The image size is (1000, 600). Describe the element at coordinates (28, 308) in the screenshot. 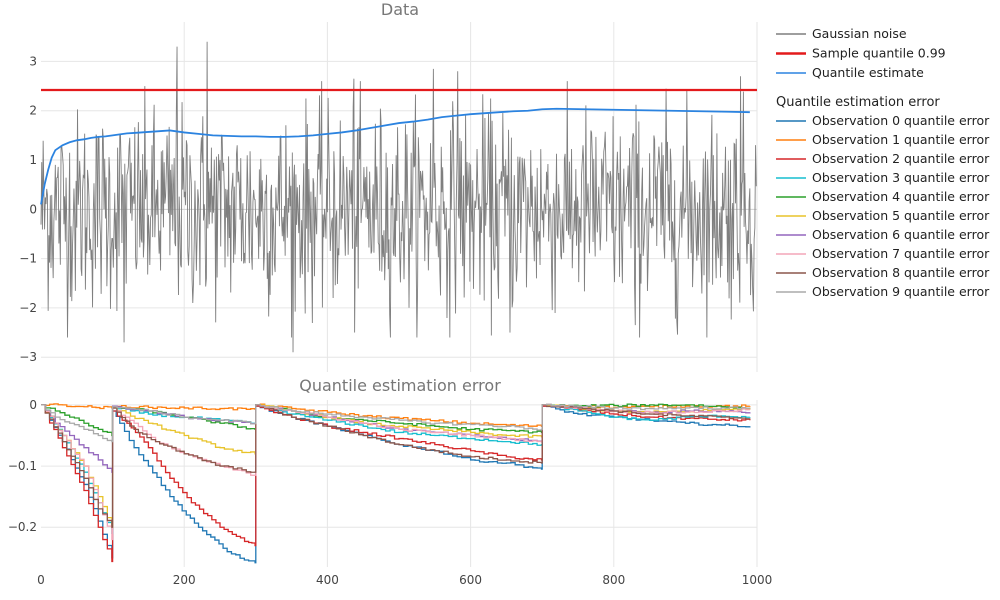

I see `data-plot-y-tick-label: −2` at that location.